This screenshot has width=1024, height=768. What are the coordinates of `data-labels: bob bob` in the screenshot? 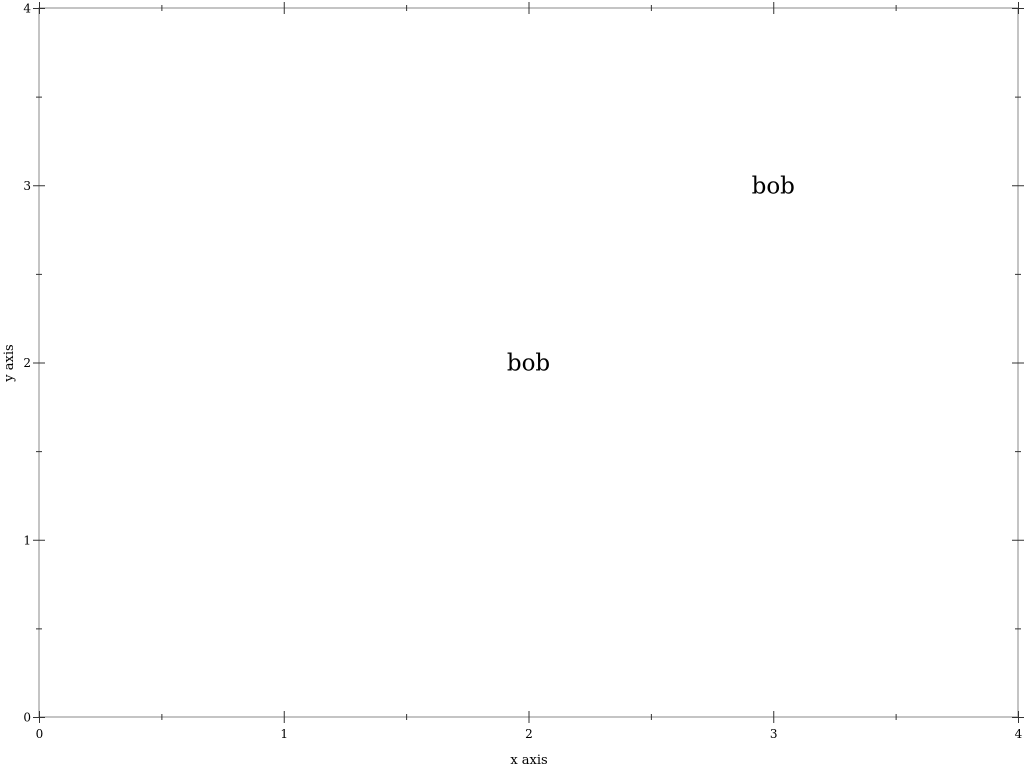 It's located at (651, 274).